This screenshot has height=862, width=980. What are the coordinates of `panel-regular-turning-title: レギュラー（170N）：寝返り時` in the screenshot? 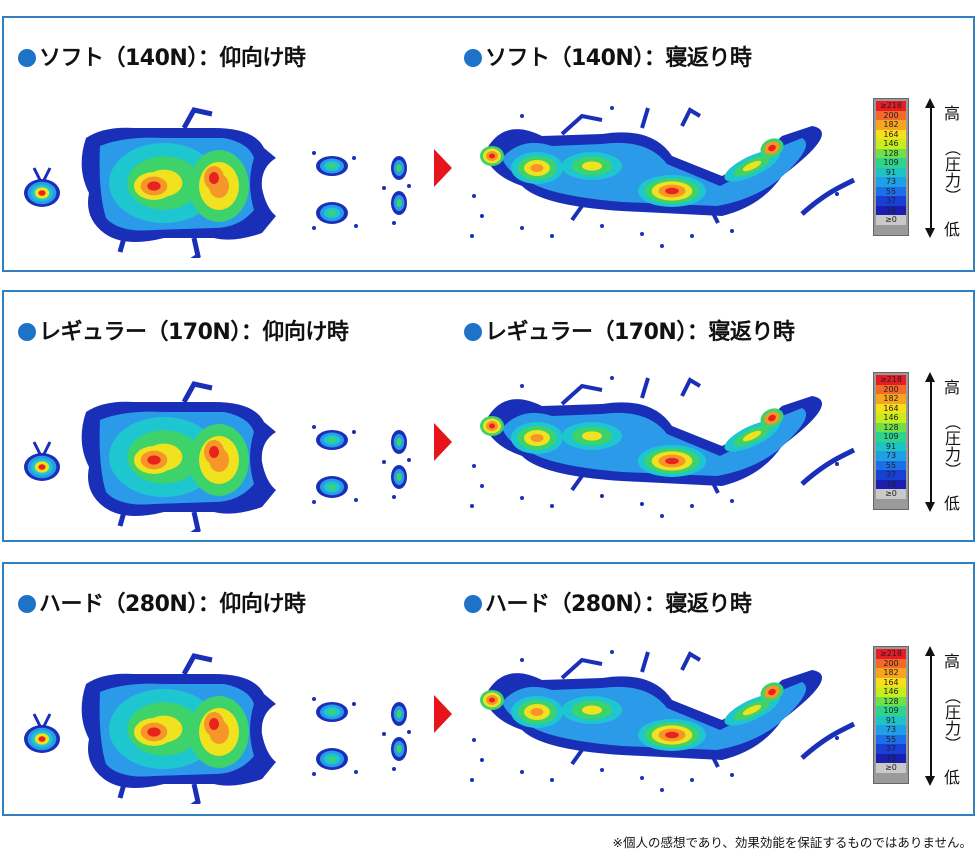 It's located at (629, 330).